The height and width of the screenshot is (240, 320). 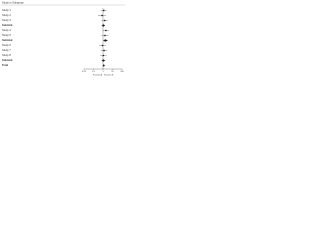 I want to click on x-tick-label: 100, so click(x=122, y=72).